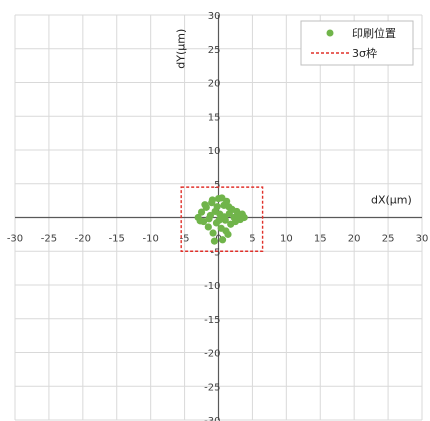 Image resolution: width=430 pixels, height=421 pixels. What do you see at coordinates (212, 354) in the screenshot?
I see `y-tick-label: -20` at bounding box center [212, 354].